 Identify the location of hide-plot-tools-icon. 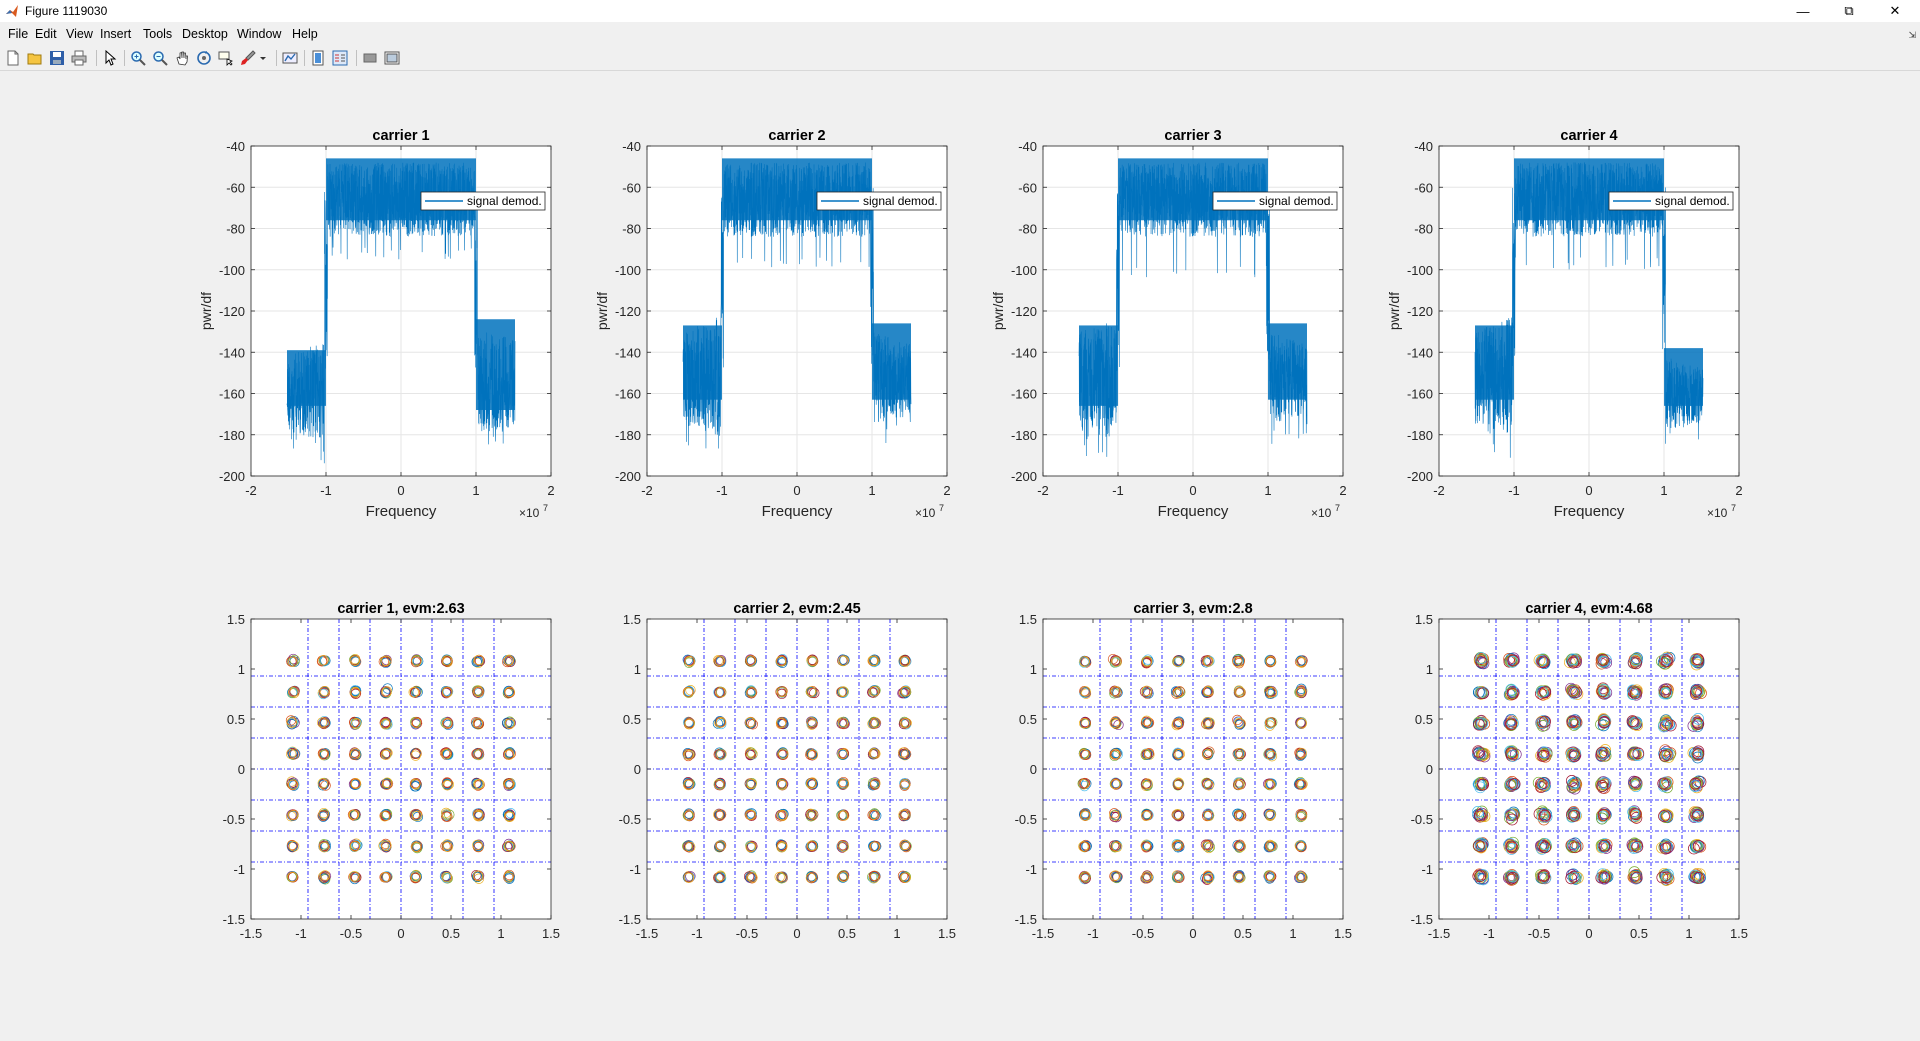
(370, 58).